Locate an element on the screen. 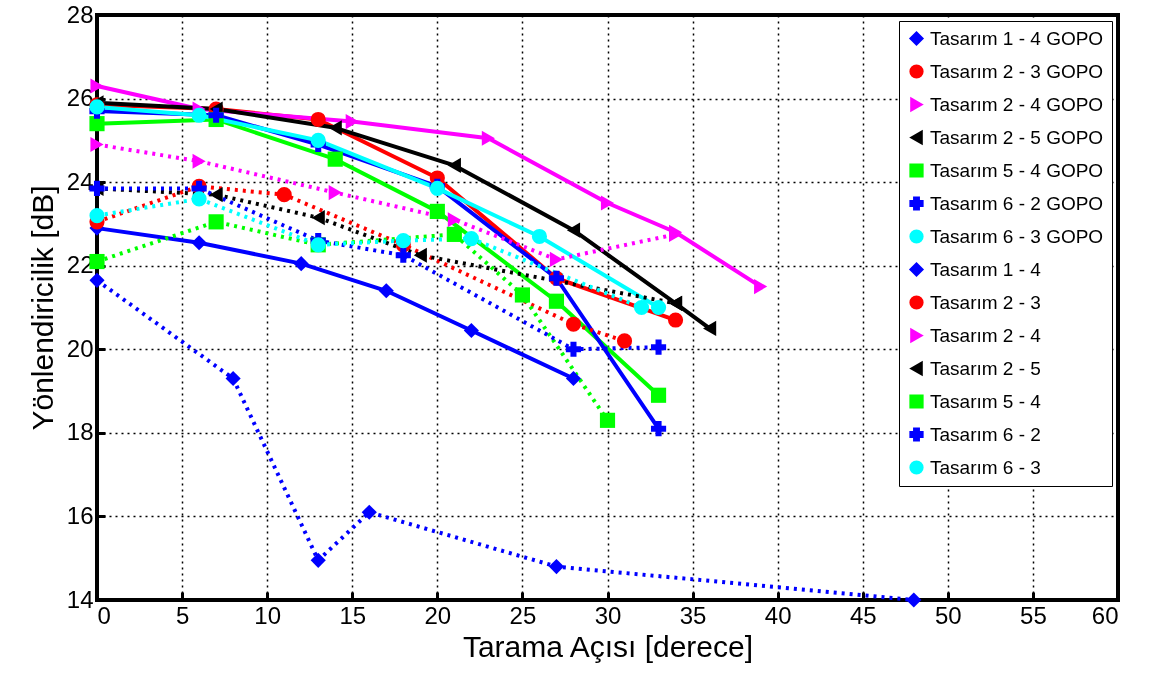  y-tick-label: 24 is located at coordinates (80, 181).